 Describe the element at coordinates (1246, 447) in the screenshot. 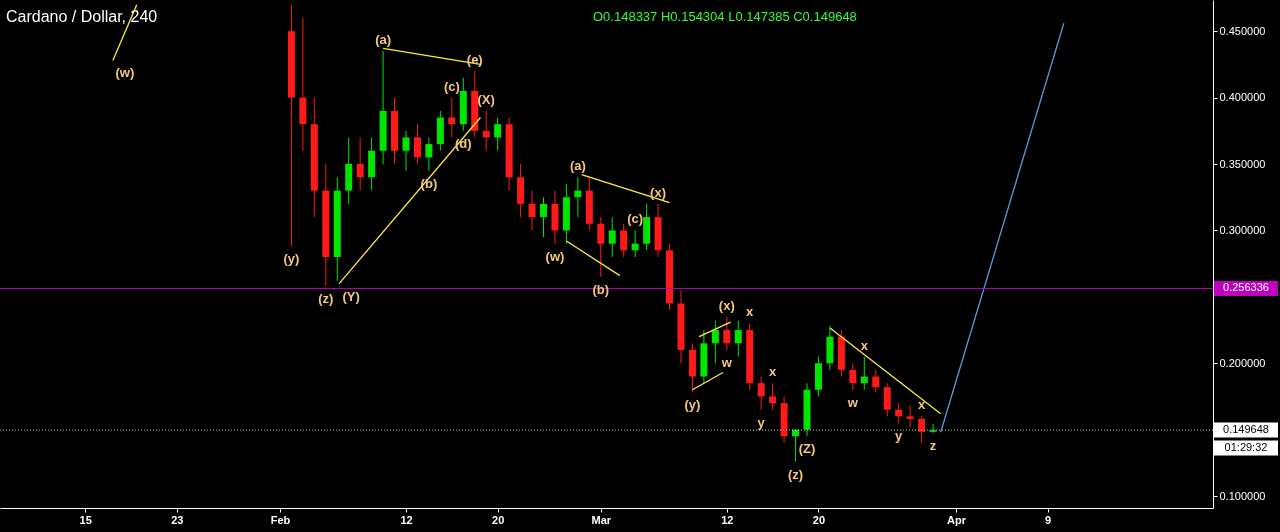

I see `text: 01:29:32` at that location.